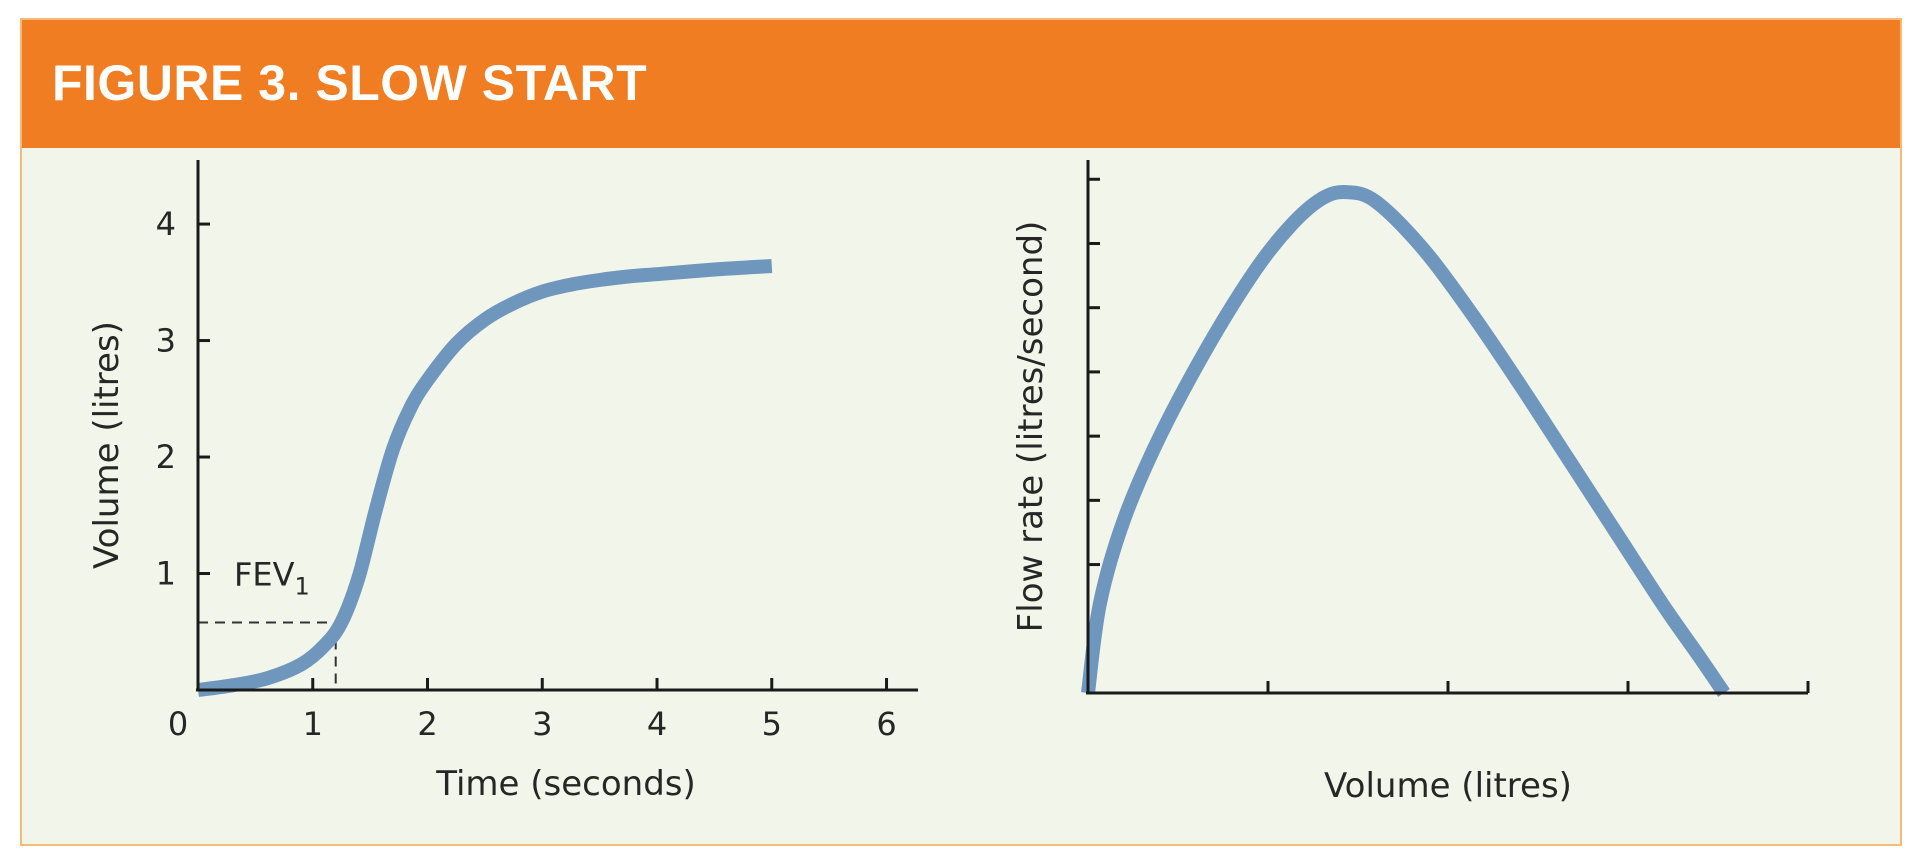 Image resolution: width=1920 pixels, height=866 pixels. I want to click on volume-time-y-axis-label: Volume (litres), so click(107, 445).